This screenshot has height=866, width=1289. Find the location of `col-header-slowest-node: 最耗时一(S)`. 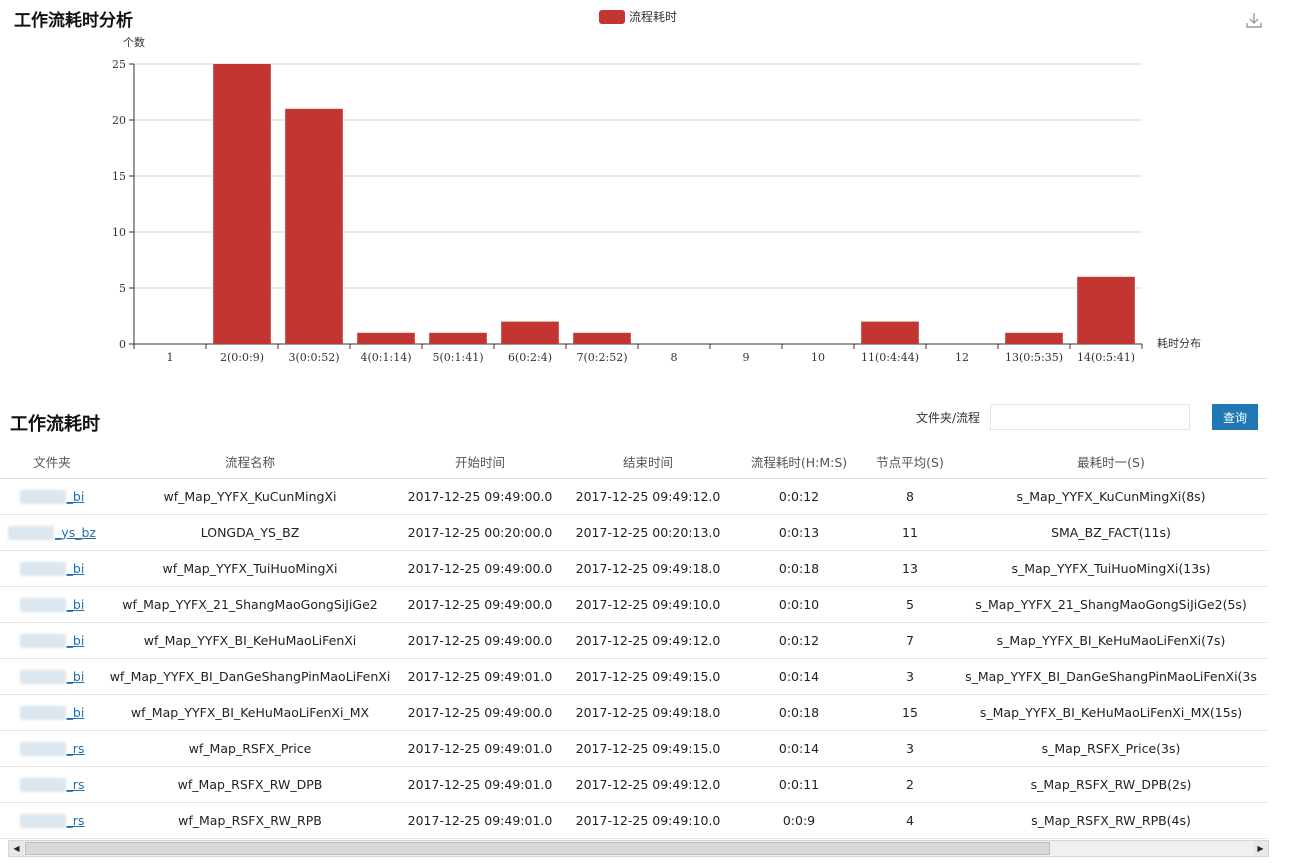

col-header-slowest-node: 最耗时一(S) is located at coordinates (1111, 461).